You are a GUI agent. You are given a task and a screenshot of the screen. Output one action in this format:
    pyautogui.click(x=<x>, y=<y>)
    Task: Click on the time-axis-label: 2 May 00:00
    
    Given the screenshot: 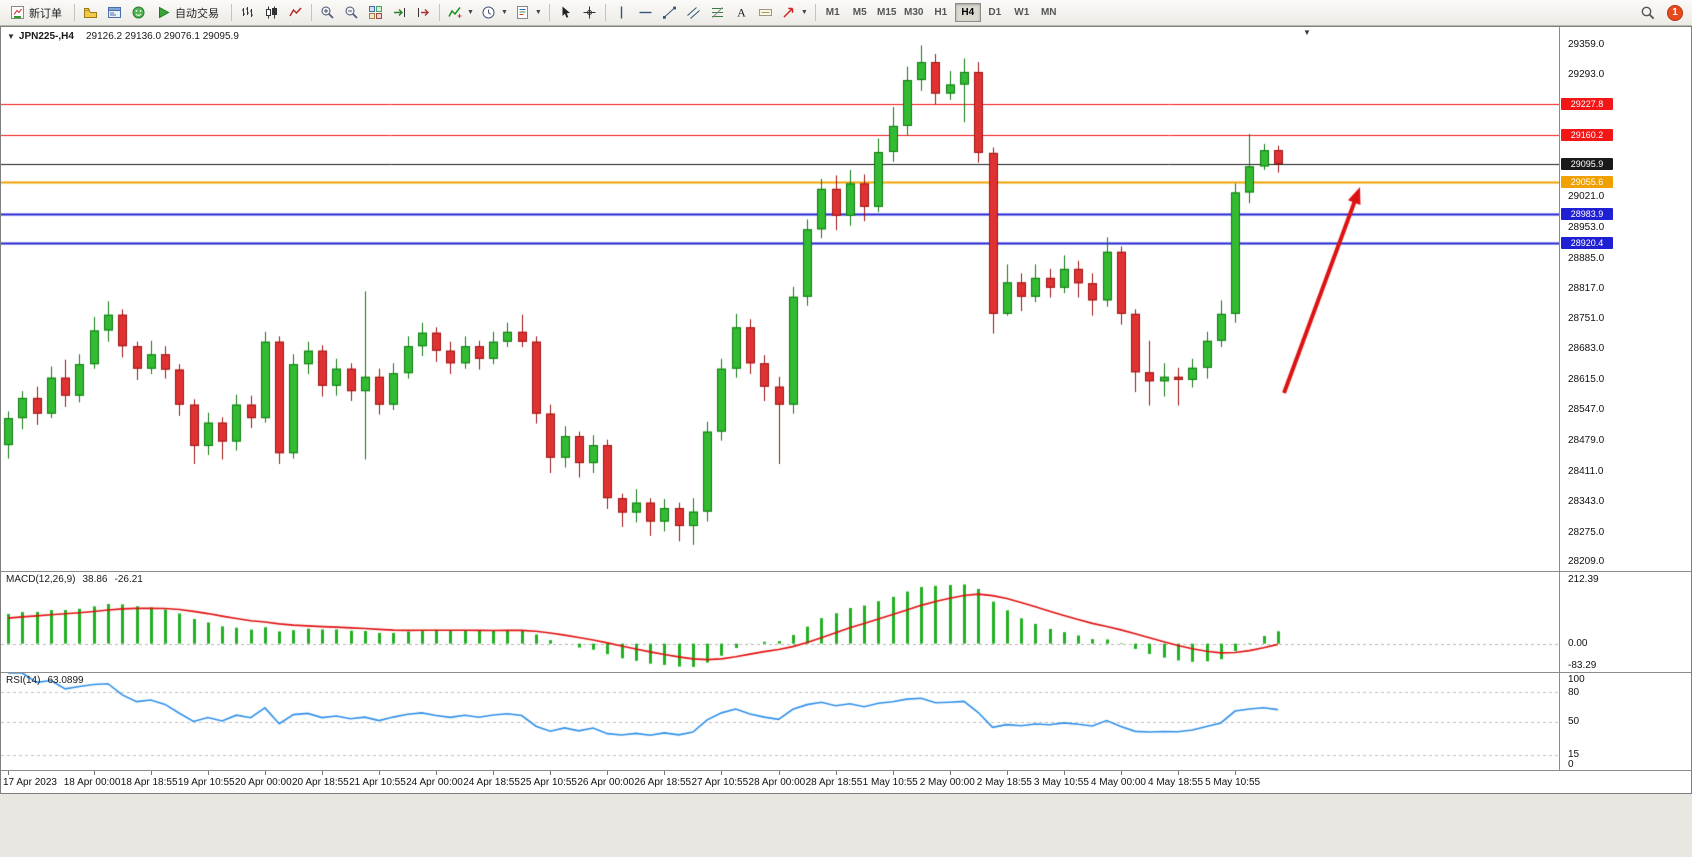 What is the action you would take?
    pyautogui.click(x=947, y=782)
    